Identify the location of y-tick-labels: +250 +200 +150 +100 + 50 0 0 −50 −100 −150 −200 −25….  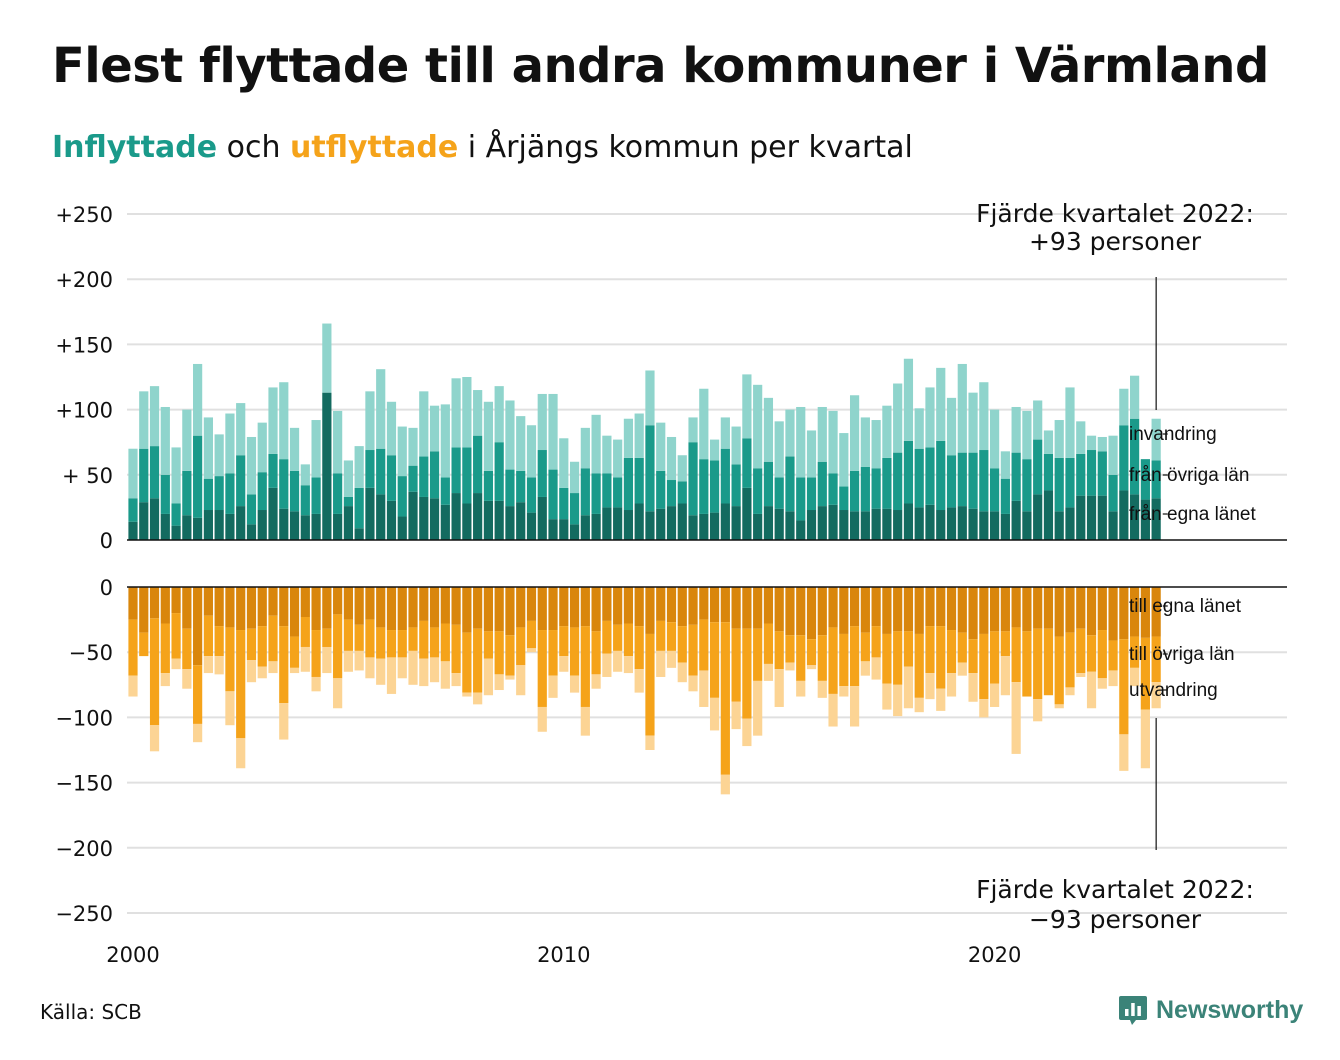
(84, 564).